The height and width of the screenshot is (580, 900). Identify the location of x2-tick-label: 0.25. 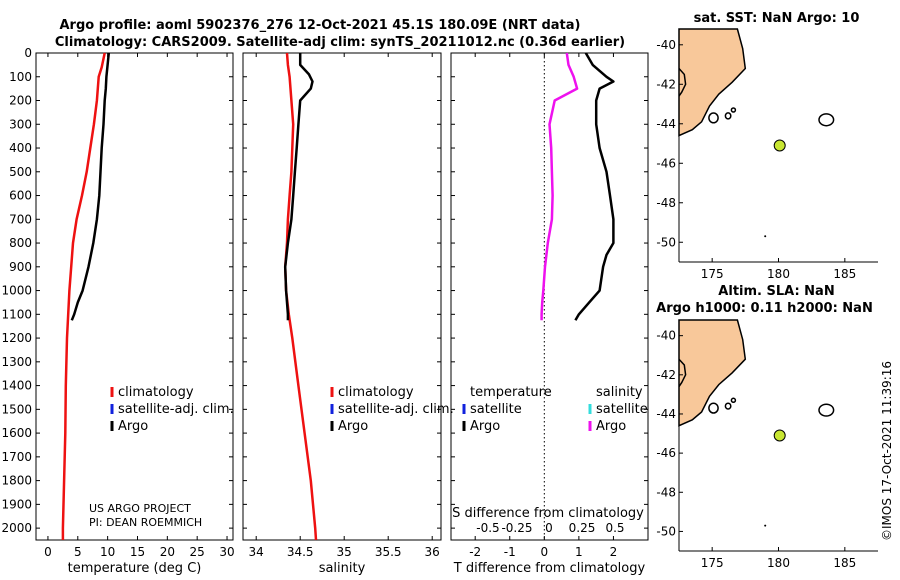
(582, 528).